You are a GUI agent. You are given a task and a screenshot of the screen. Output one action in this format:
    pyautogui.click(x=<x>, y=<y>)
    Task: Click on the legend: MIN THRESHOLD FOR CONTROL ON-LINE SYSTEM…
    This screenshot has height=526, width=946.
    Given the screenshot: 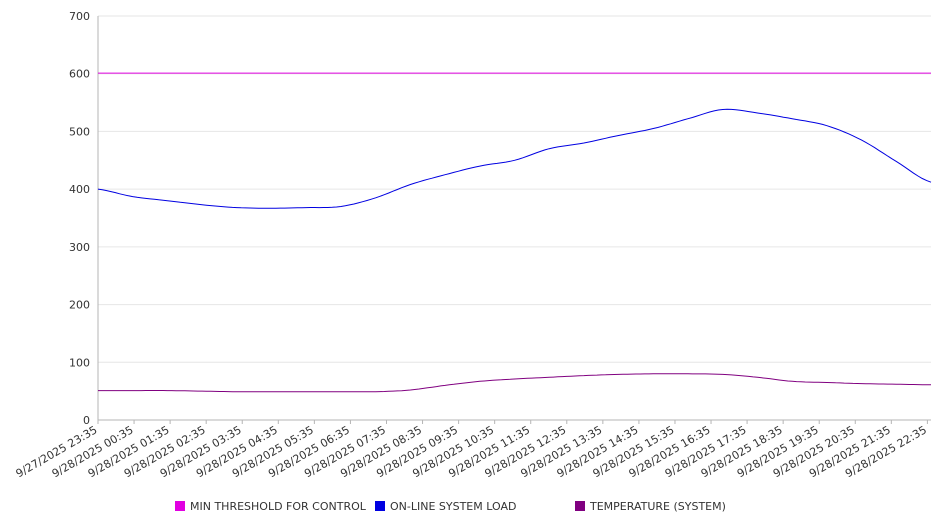 What is the action you would take?
    pyautogui.click(x=473, y=506)
    